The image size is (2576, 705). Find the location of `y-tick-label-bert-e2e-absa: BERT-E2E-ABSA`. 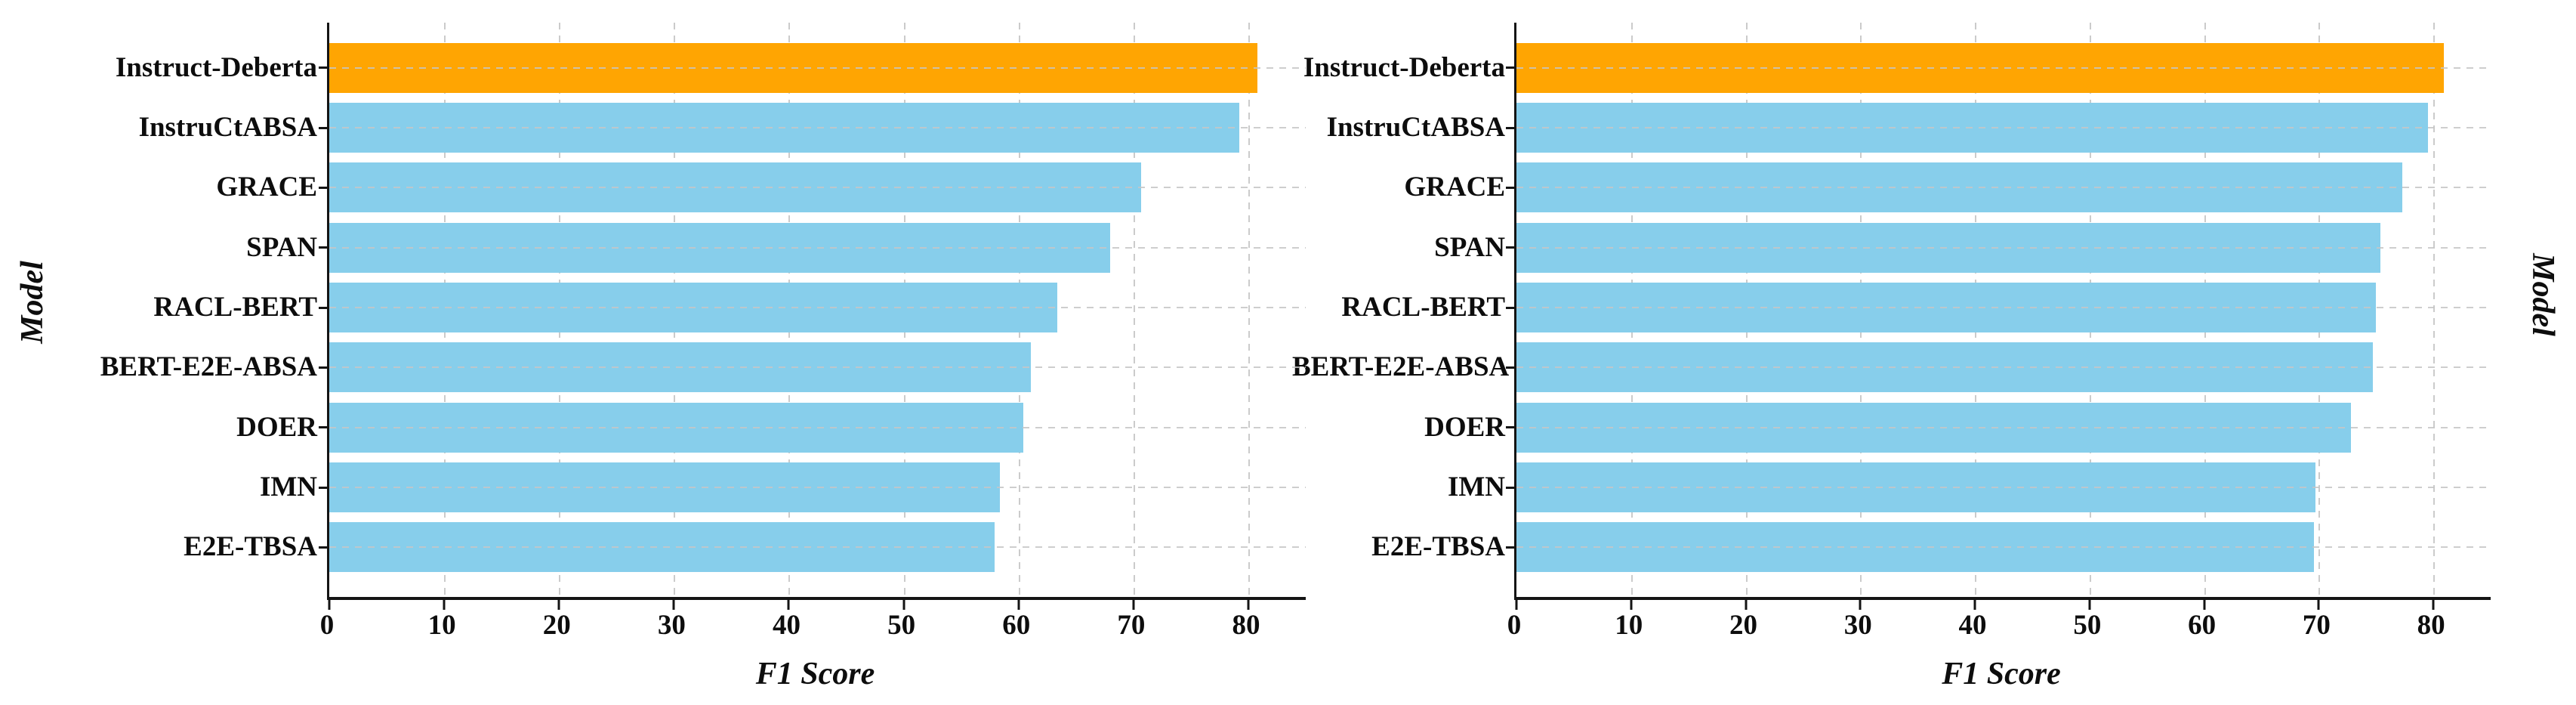

y-tick-label-bert-e2e-absa: BERT-E2E-ABSA is located at coordinates (1401, 367).